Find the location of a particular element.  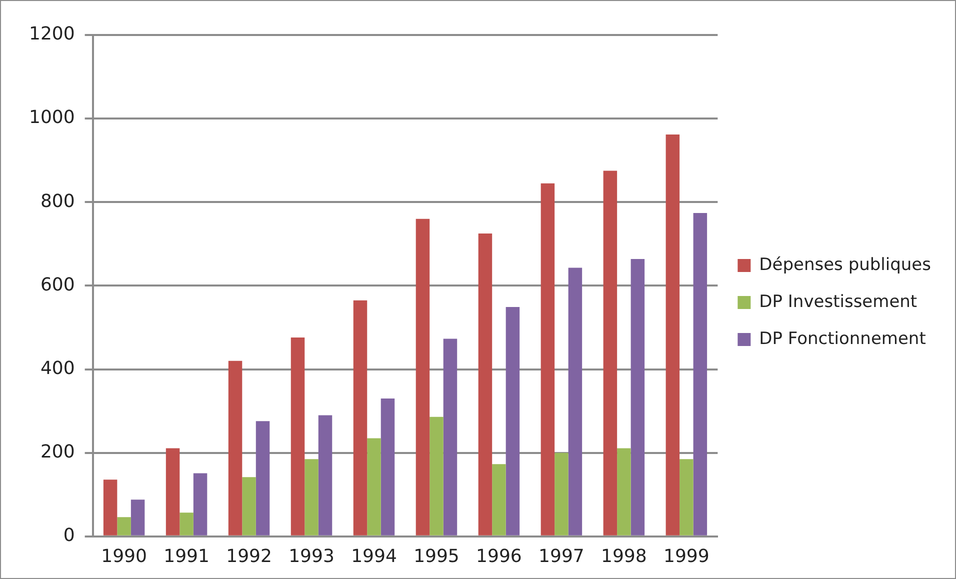

x-tick-label: 1994 is located at coordinates (374, 556).